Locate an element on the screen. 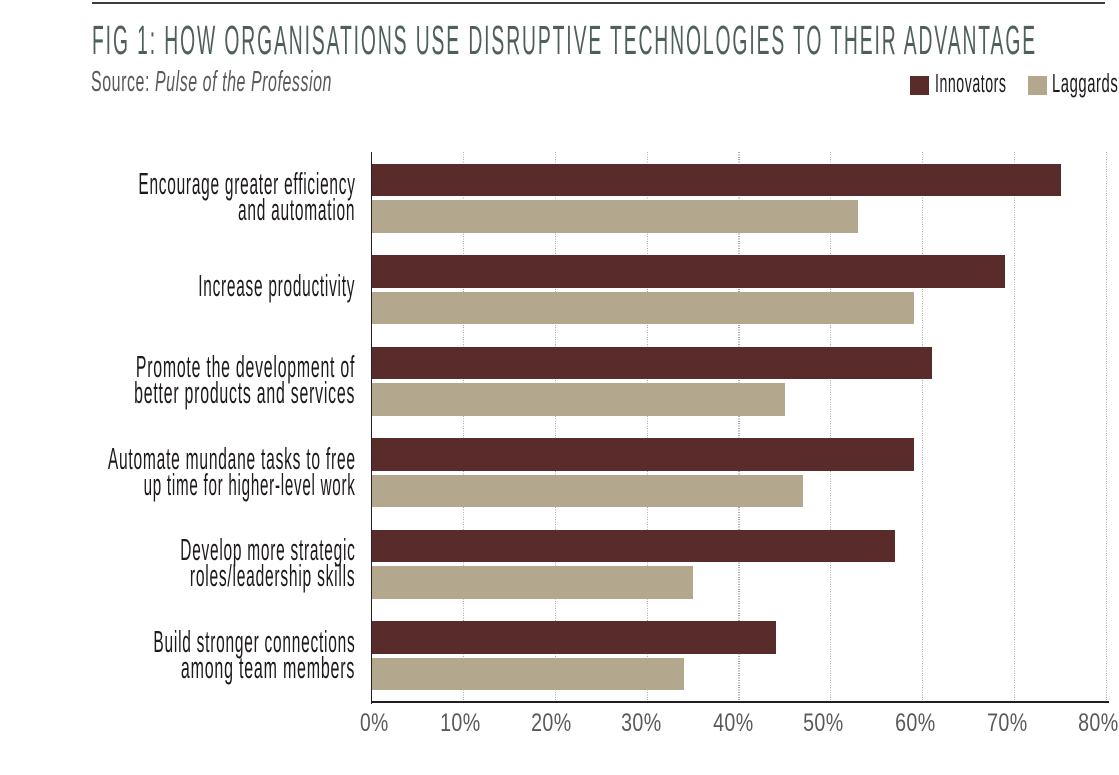 This screenshot has width=1119, height=775. category-label-1: Increase productivity is located at coordinates (277, 285).